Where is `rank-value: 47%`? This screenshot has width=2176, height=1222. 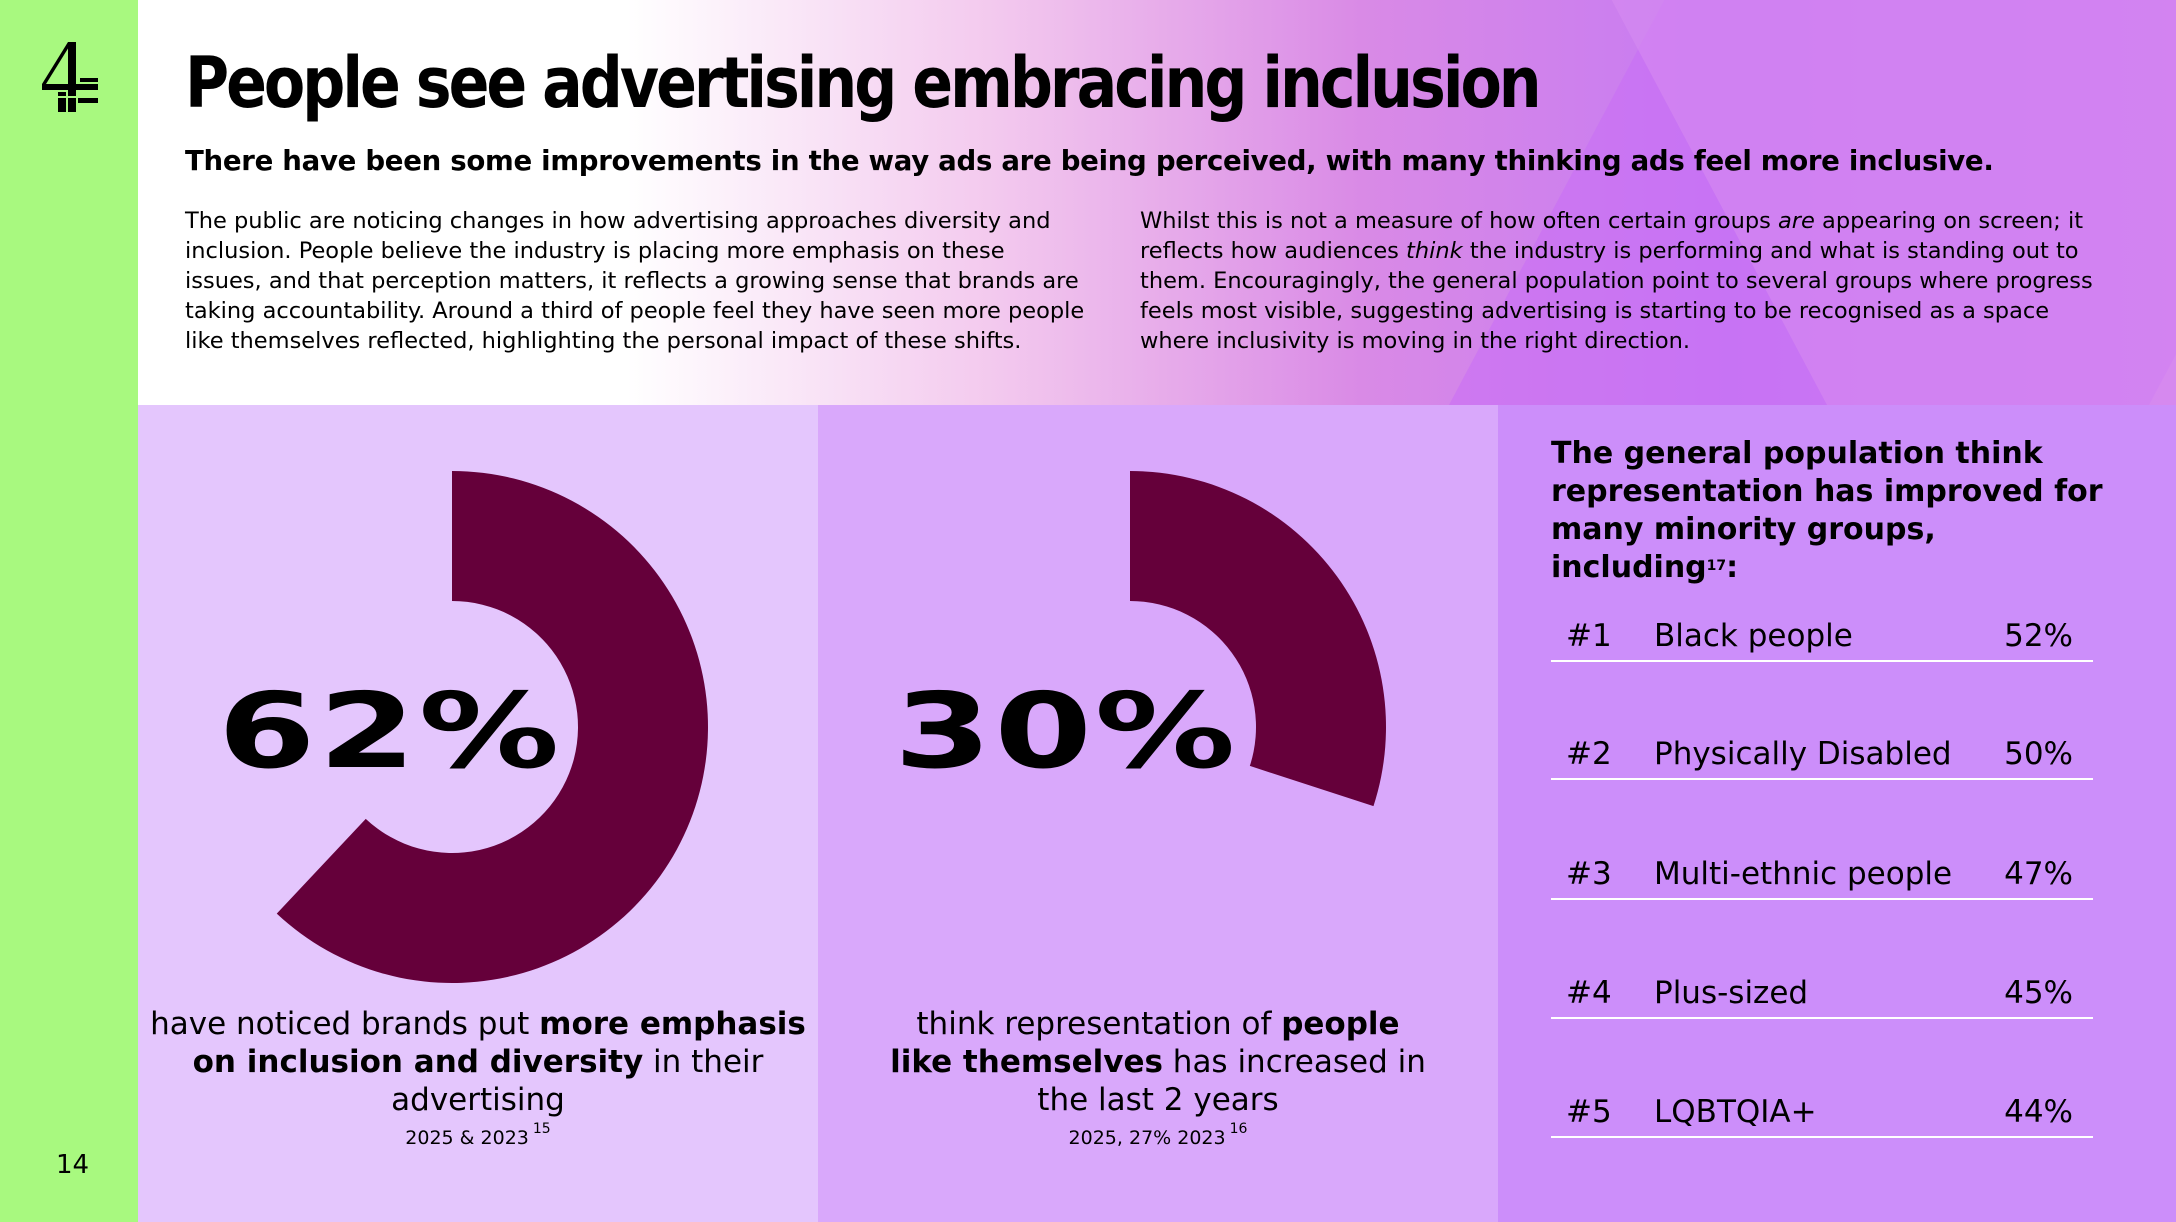 rank-value: 47% is located at coordinates (2038, 874).